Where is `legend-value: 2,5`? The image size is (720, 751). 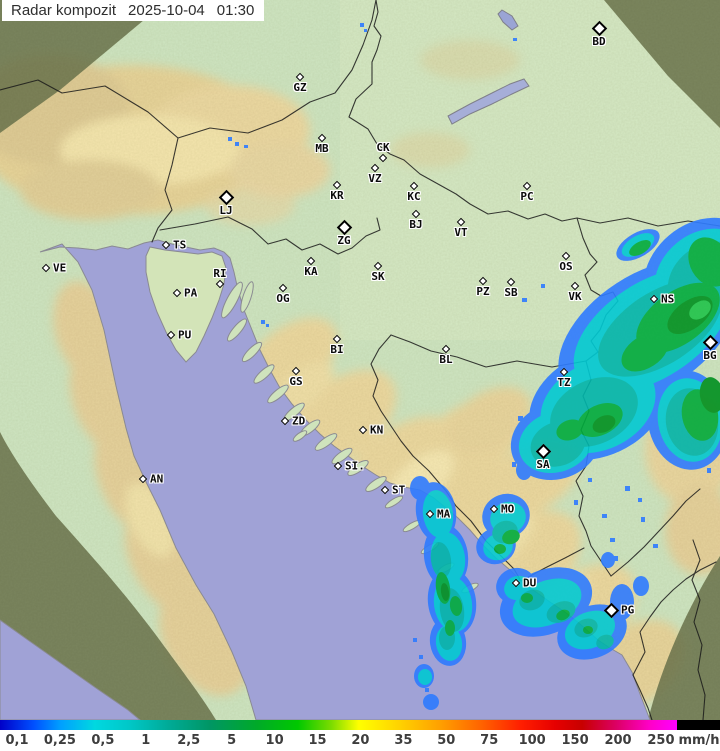
legend-value: 2,5 is located at coordinates (189, 740).